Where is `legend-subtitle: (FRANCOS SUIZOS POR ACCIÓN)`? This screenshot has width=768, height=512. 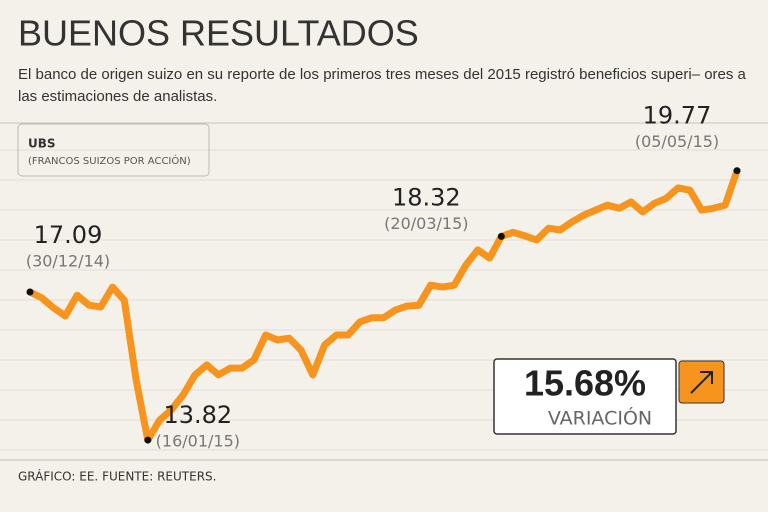 legend-subtitle: (FRANCOS SUIZOS POR ACCIÓN) is located at coordinates (109, 160).